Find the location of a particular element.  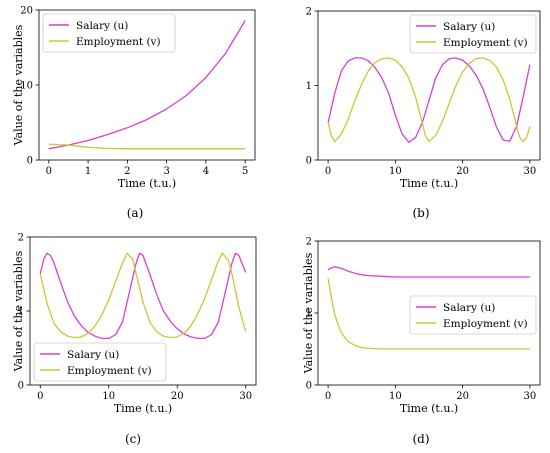

y-tick-label: 20 is located at coordinates (26, 11).